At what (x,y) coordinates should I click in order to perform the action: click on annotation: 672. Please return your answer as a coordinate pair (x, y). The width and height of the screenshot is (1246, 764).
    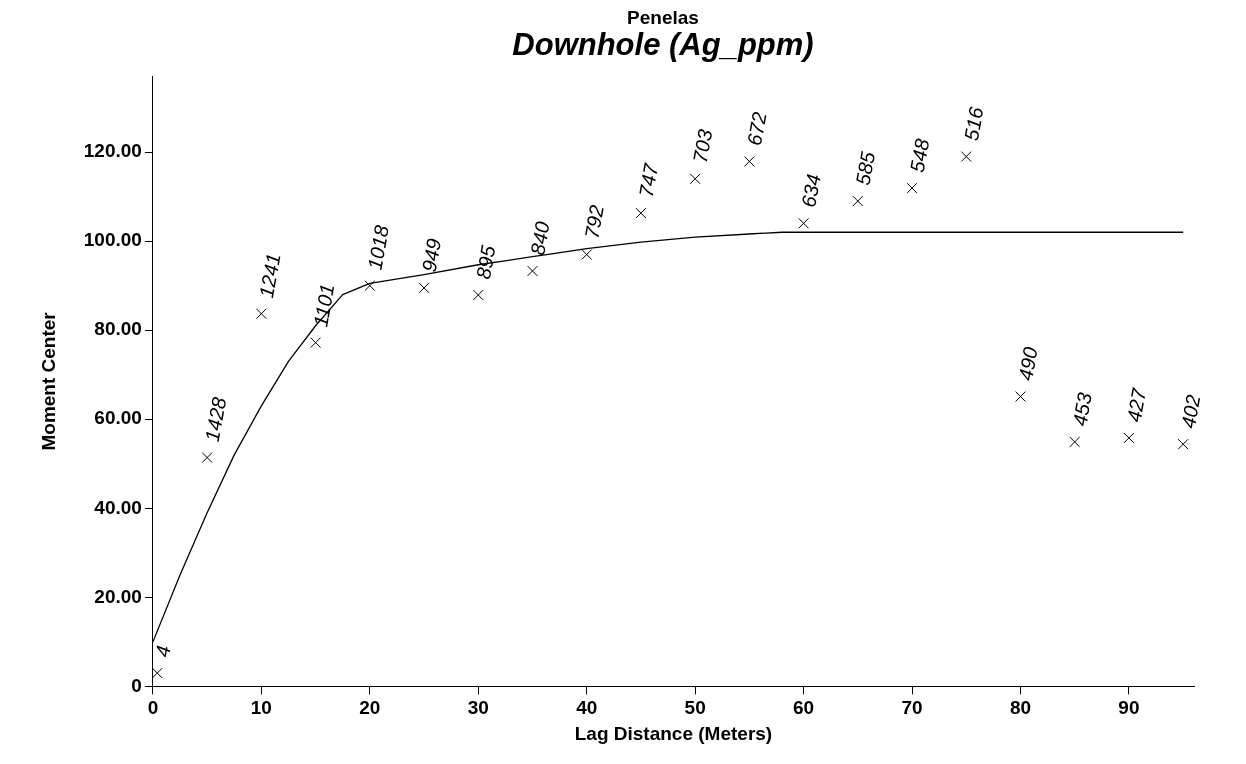
    Looking at the image, I should click on (757, 129).